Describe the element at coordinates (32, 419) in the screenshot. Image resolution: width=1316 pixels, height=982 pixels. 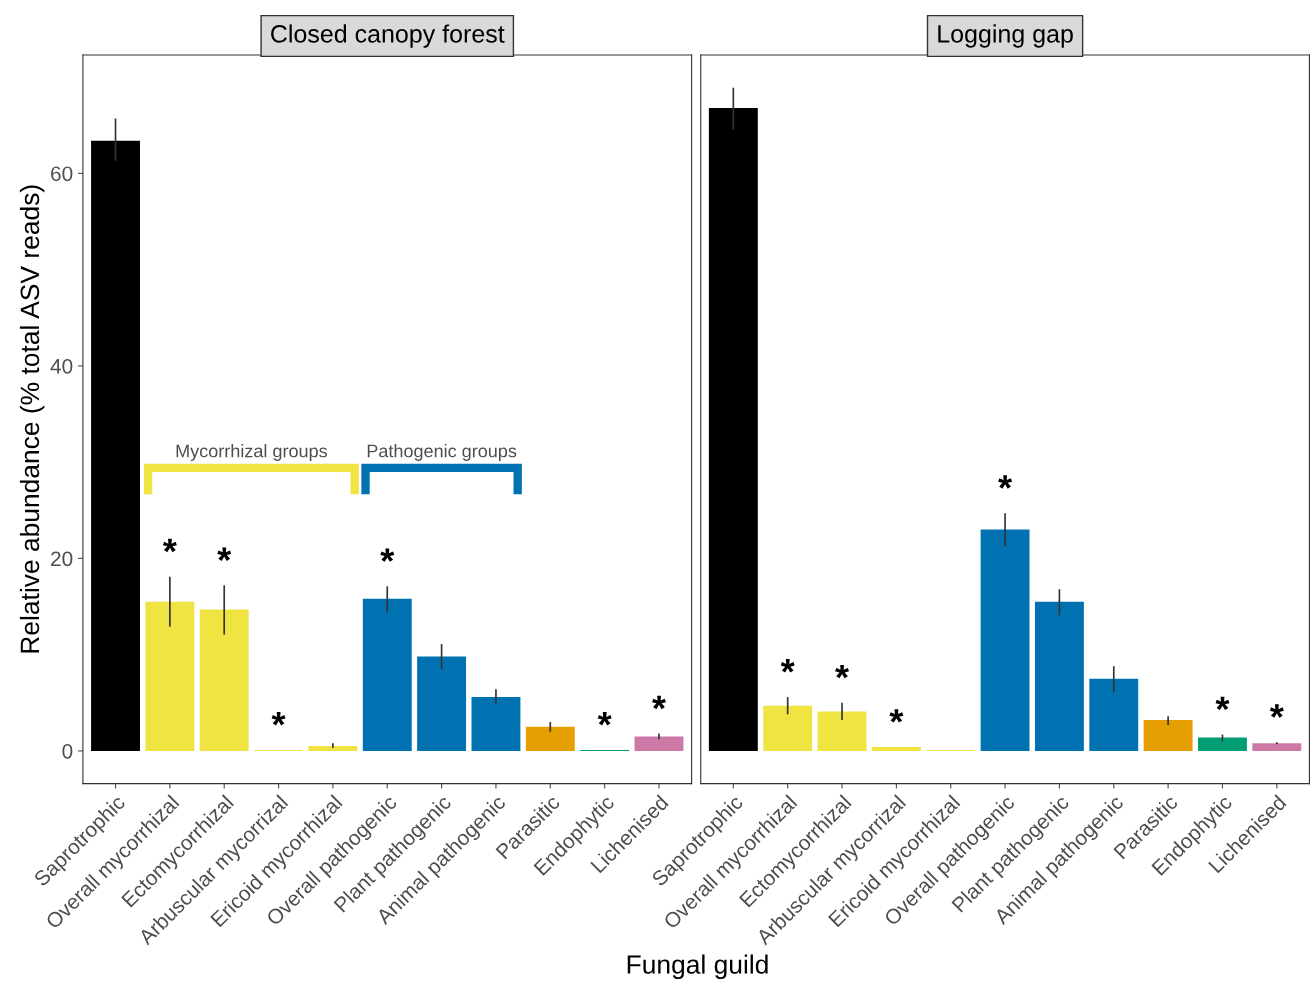
I see `y-axis-title: Relative abundance (% total ASV reads)` at that location.